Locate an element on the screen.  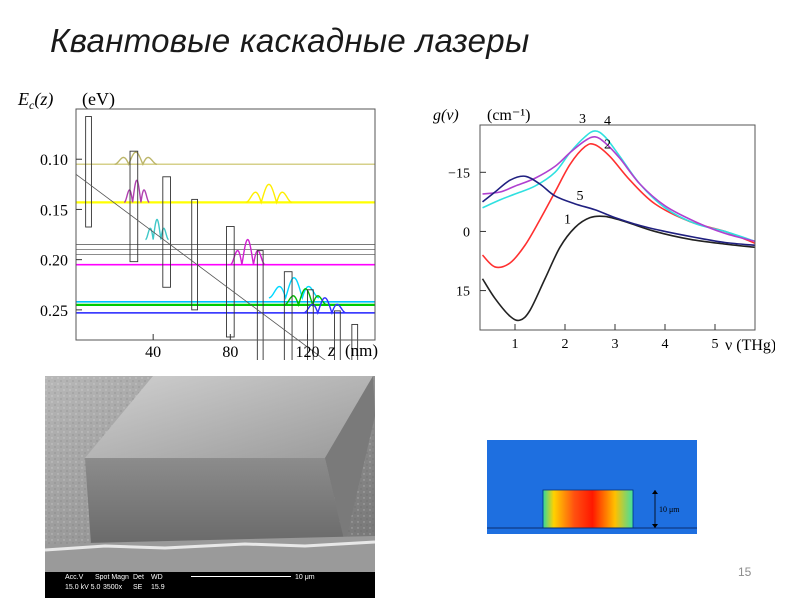
energy-y-tick-label: 0.25 is located at coordinates (54, 311).